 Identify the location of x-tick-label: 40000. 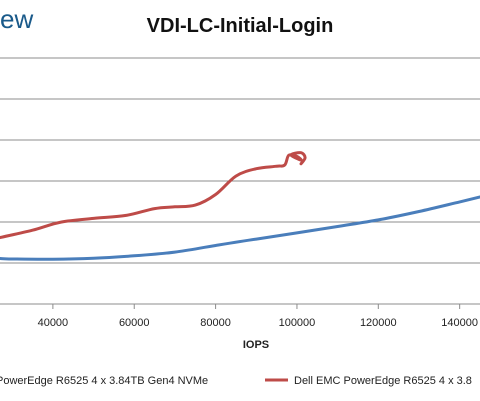
(53, 323).